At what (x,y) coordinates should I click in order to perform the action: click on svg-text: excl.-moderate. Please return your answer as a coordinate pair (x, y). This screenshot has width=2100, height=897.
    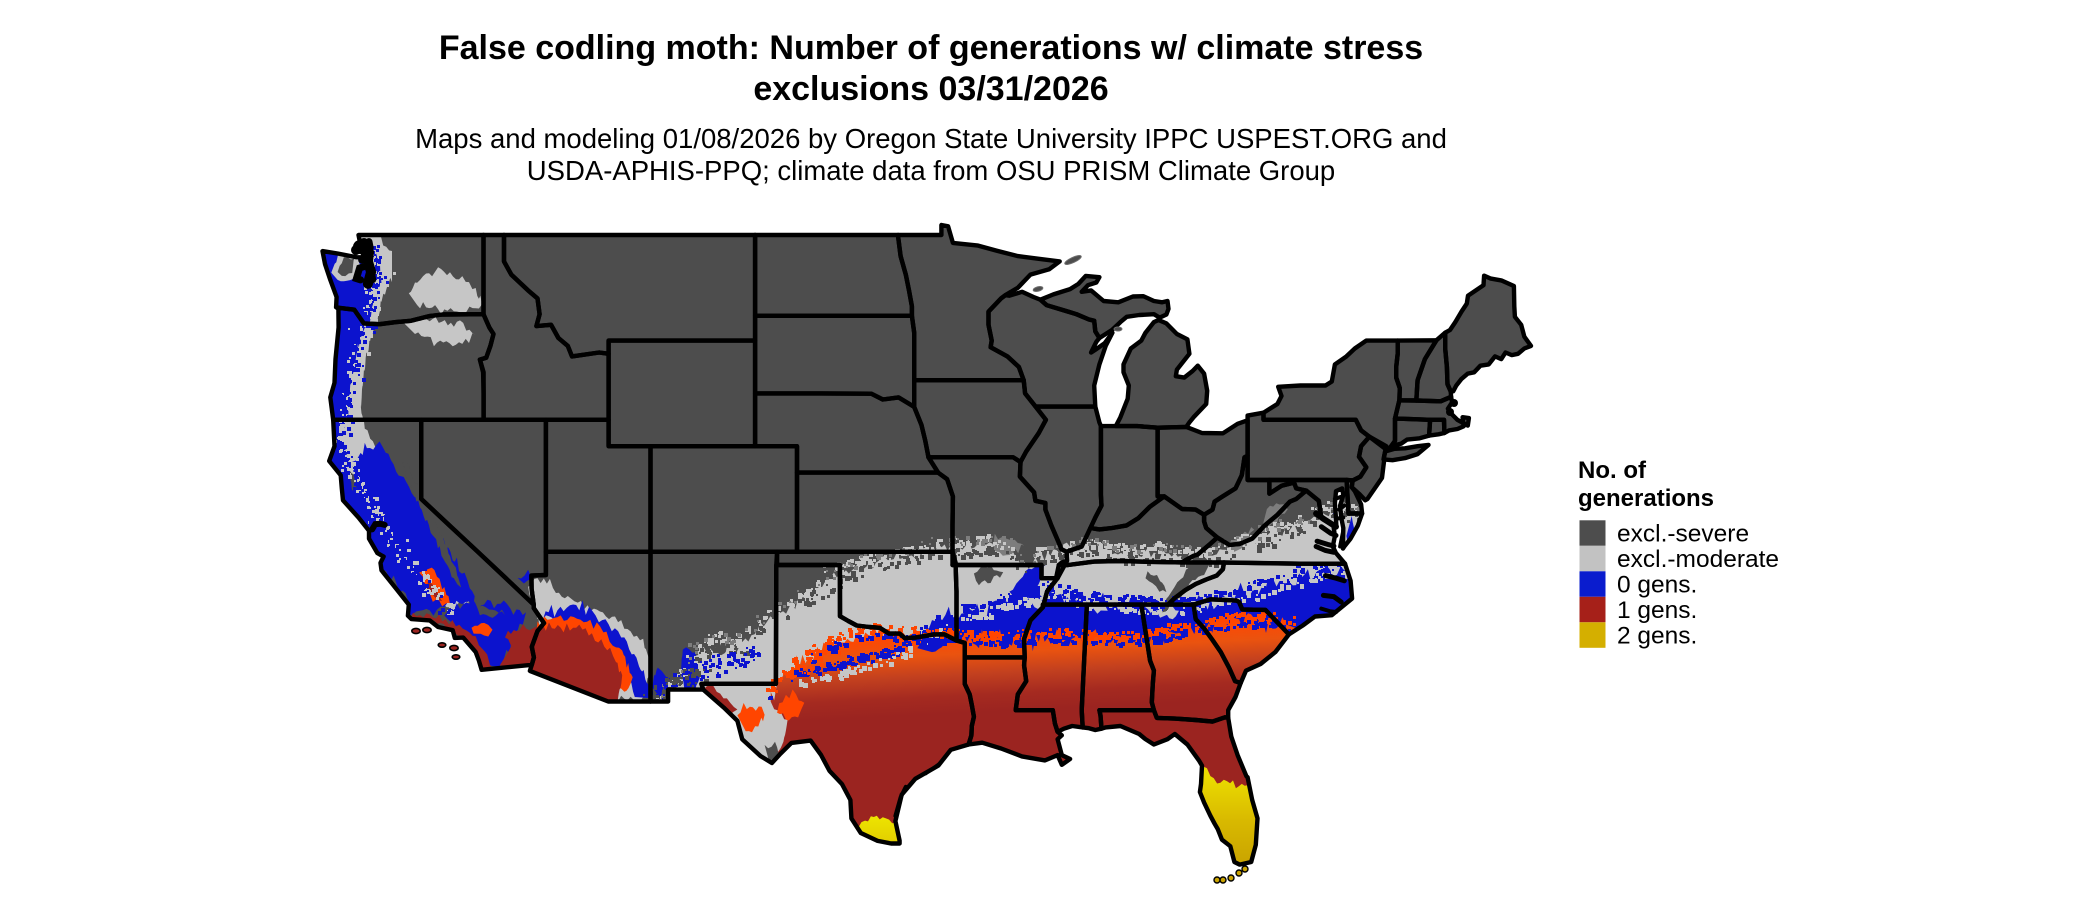
    Looking at the image, I should click on (1698, 559).